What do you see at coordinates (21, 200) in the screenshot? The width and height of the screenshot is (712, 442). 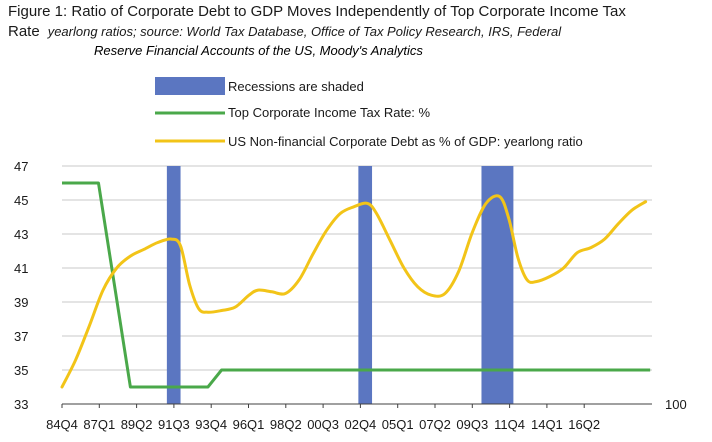 I see `y-tick-label: 45` at bounding box center [21, 200].